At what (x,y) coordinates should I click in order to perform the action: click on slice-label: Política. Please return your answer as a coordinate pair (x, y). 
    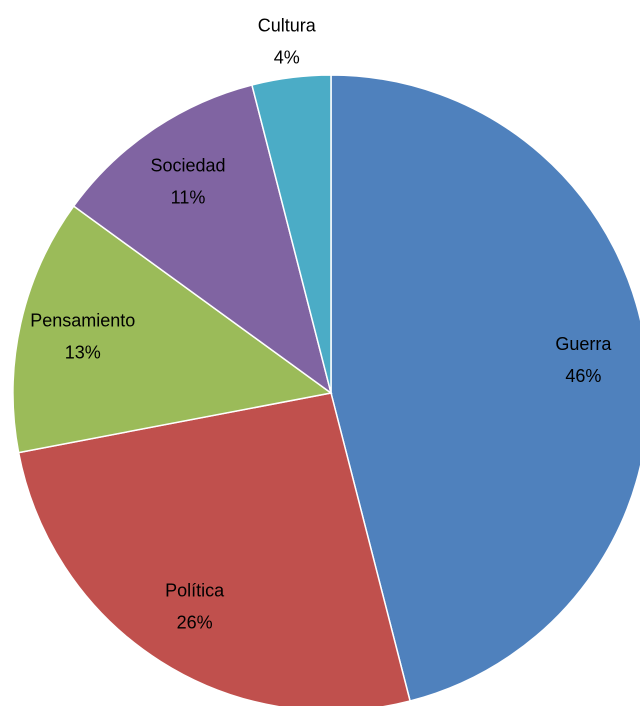
    Looking at the image, I should click on (195, 591).